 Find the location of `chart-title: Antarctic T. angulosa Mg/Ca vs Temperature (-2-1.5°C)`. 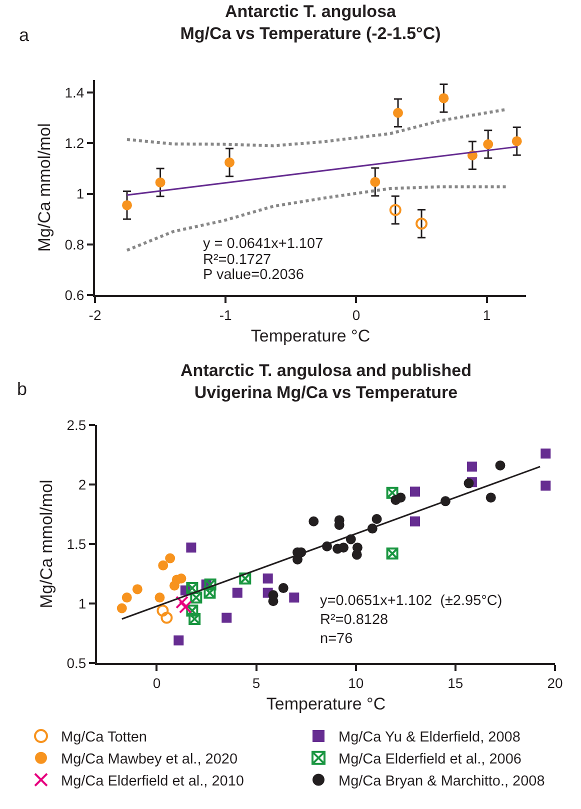

chart-title: Antarctic T. angulosa Mg/Ca vs Temperature (-2-1.5°C) is located at coordinates (310, 22).